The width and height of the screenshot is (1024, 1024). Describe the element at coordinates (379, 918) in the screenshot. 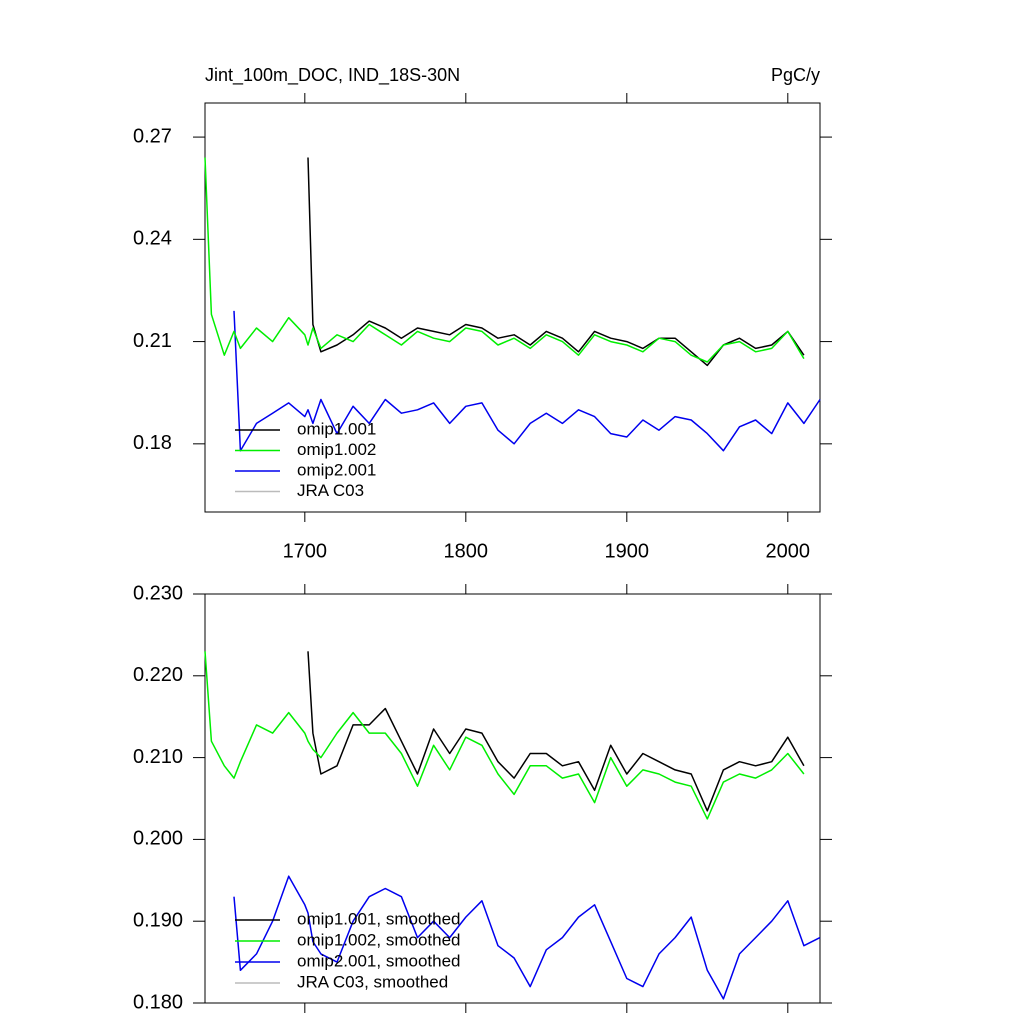

I see `legend-label: omip1.001, smoothed` at that location.